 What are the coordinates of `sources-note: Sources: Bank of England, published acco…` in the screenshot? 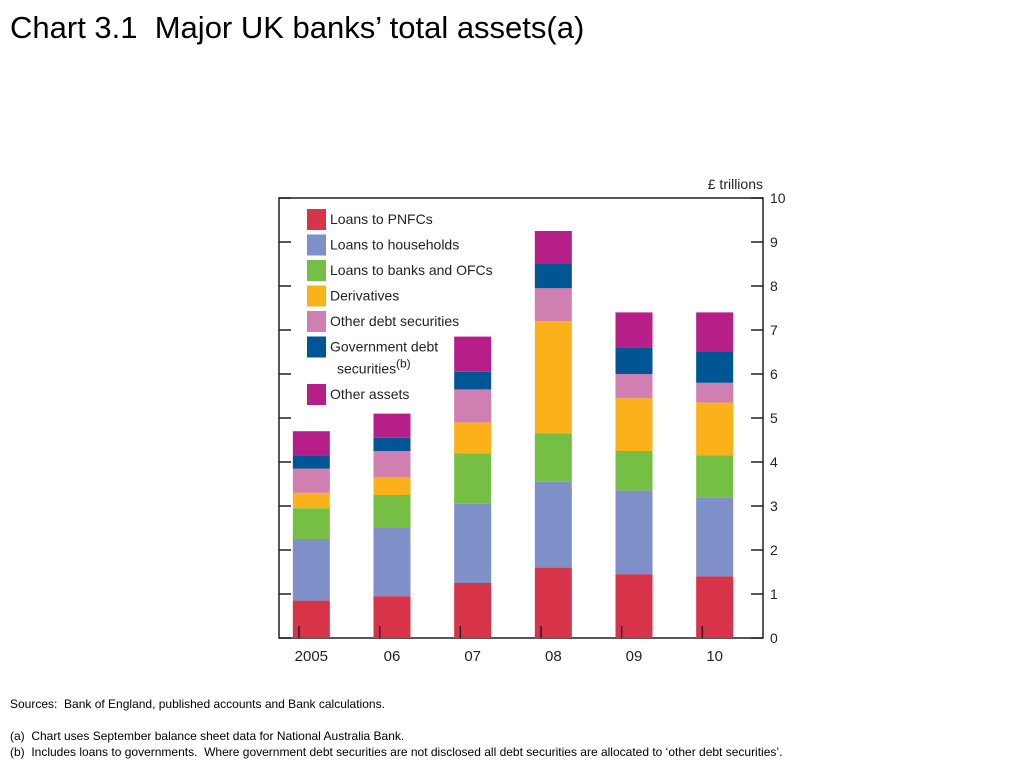 It's located at (197, 704).